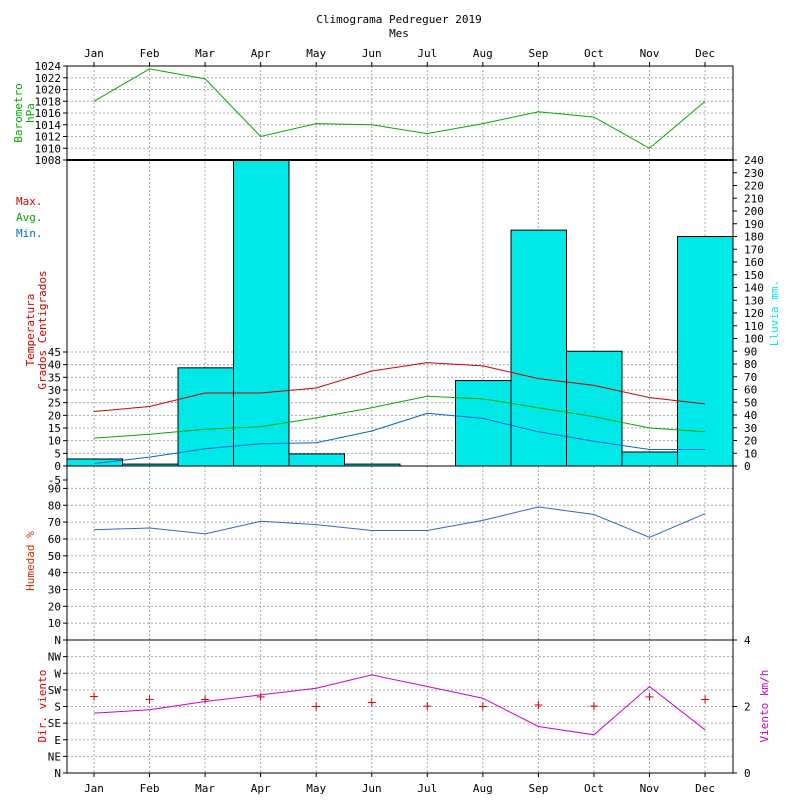  Describe the element at coordinates (48, 137) in the screenshot. I see `baro-tick-label: 1012` at that location.